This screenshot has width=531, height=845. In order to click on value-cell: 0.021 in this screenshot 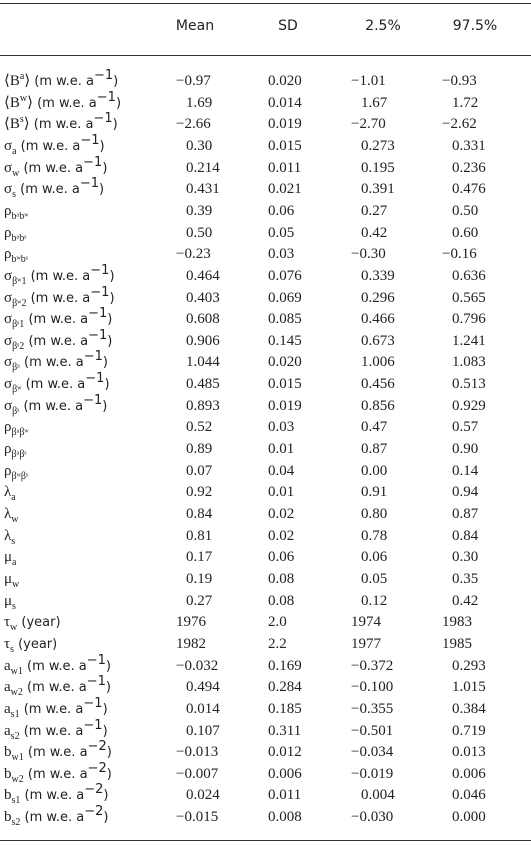, I will do `click(285, 189)`.